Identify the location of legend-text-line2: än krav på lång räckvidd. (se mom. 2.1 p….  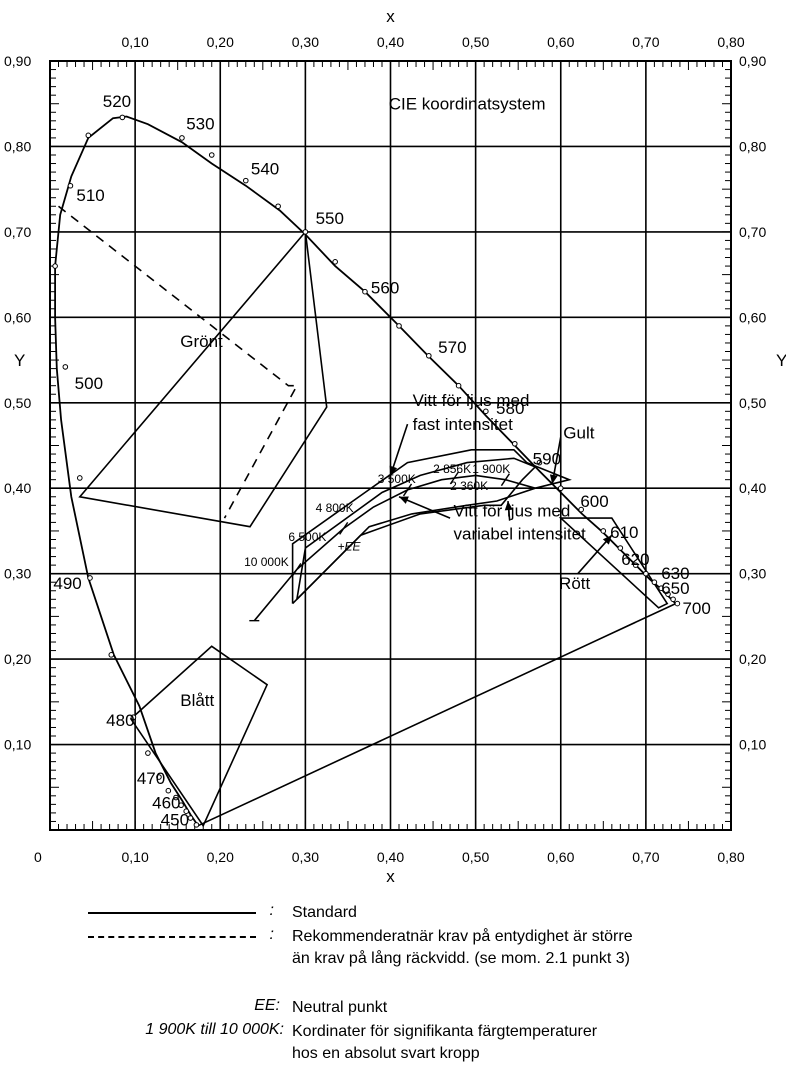
(461, 958).